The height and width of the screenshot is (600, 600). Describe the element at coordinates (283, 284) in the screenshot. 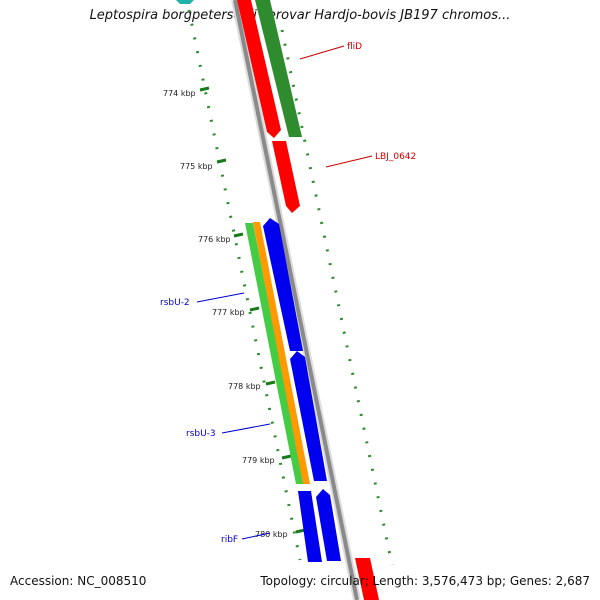

I see `gene-blue-rsbu2` at that location.